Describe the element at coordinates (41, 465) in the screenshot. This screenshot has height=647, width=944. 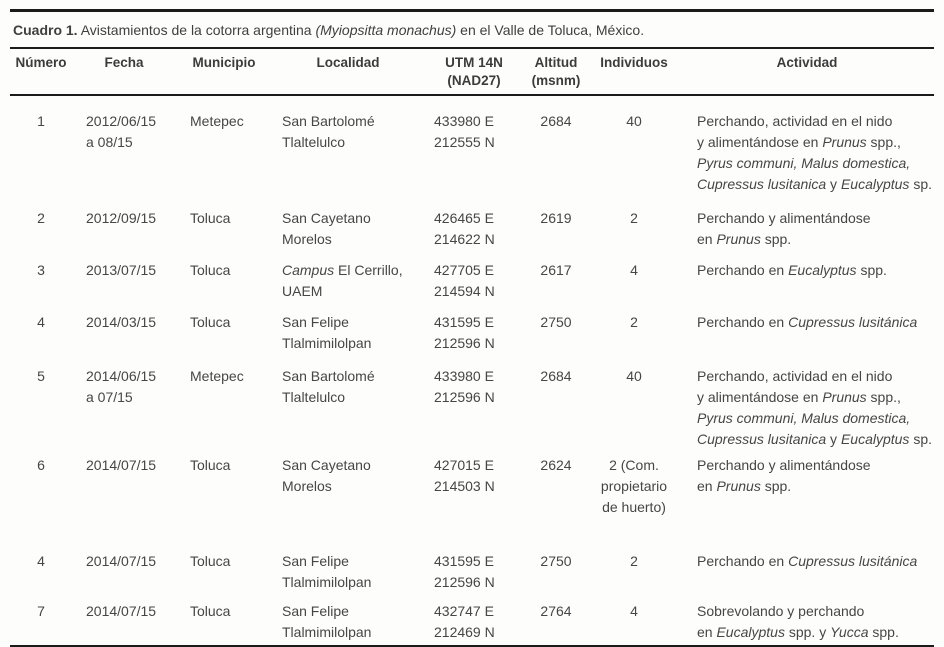
I see `cell-numero: 6` at that location.